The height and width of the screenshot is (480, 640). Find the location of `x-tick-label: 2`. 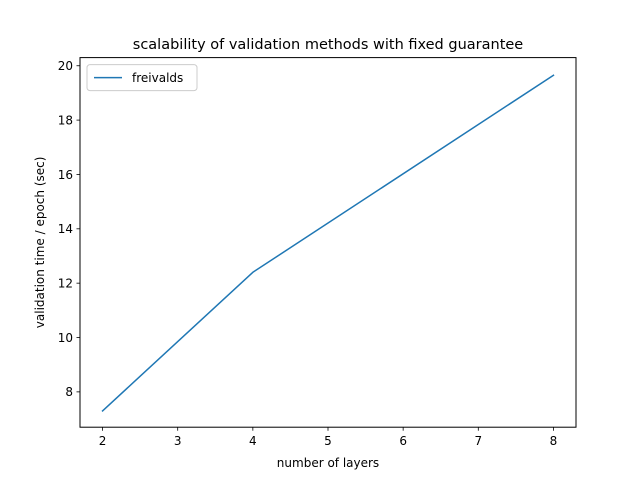

x-tick-label: 2 is located at coordinates (103, 441).